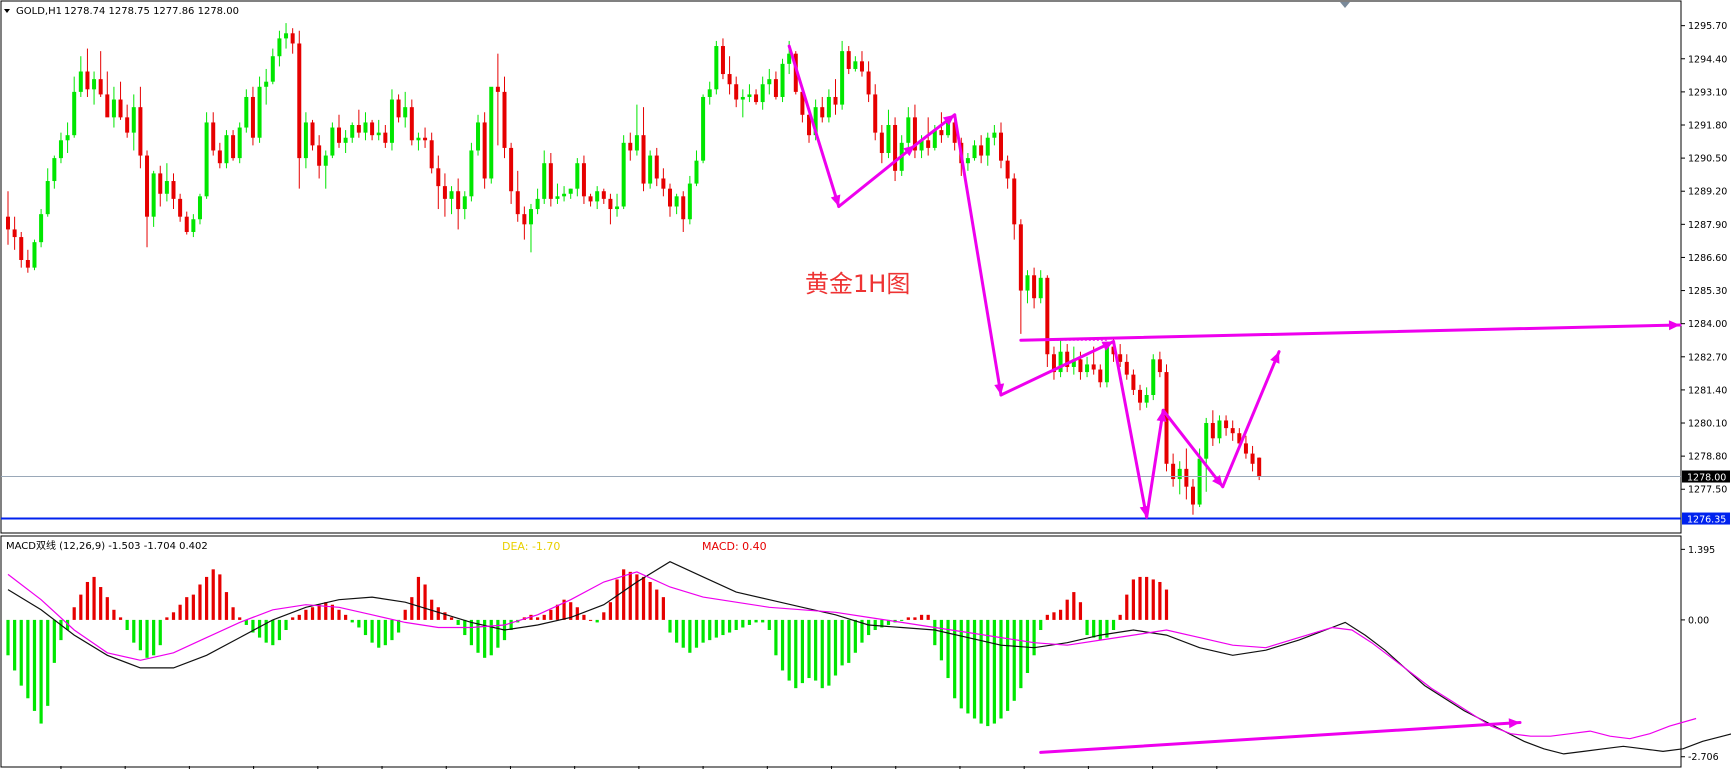 Image resolution: width=1731 pixels, height=769 pixels. What do you see at coordinates (531, 546) in the screenshot?
I see `dea-label: DEA: -1.70` at bounding box center [531, 546].